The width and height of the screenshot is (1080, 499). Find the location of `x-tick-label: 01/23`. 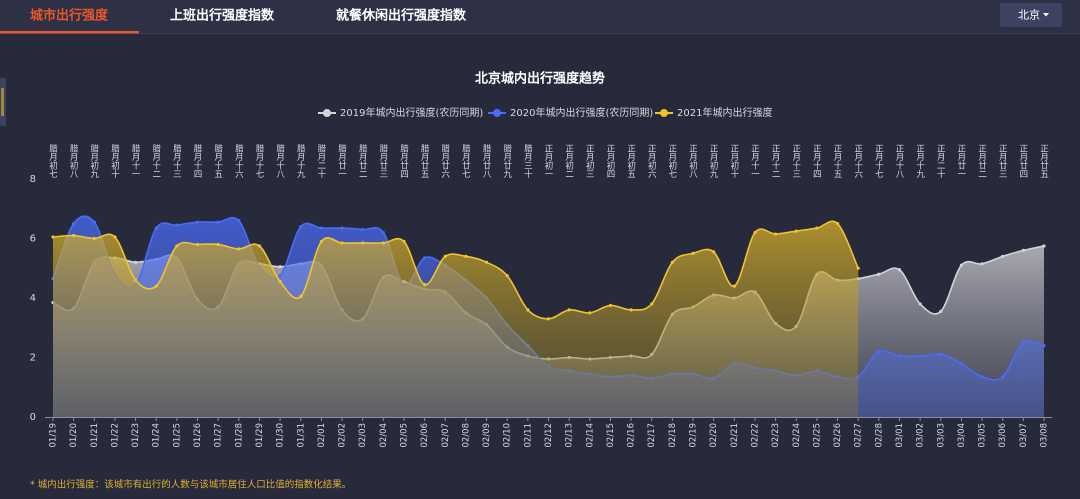

x-tick-label: 01/23 is located at coordinates (136, 435).